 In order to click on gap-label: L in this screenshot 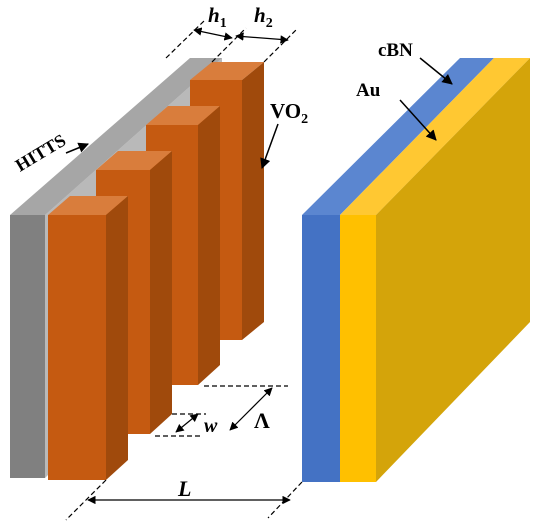, I will do `click(184, 488)`.